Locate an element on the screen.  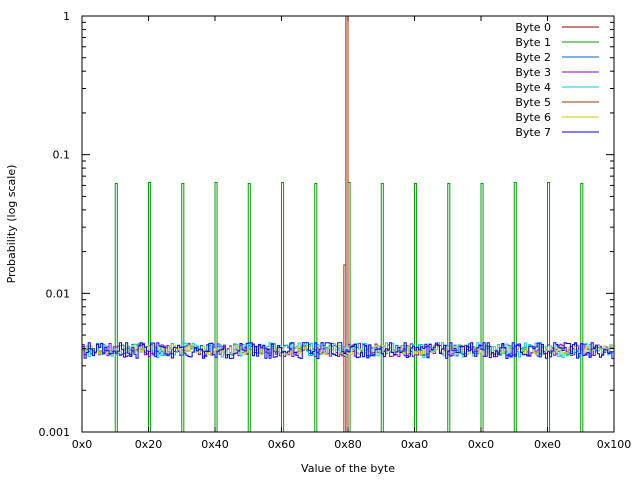
legend-label-byte-2: Byte 2 is located at coordinates (533, 57).